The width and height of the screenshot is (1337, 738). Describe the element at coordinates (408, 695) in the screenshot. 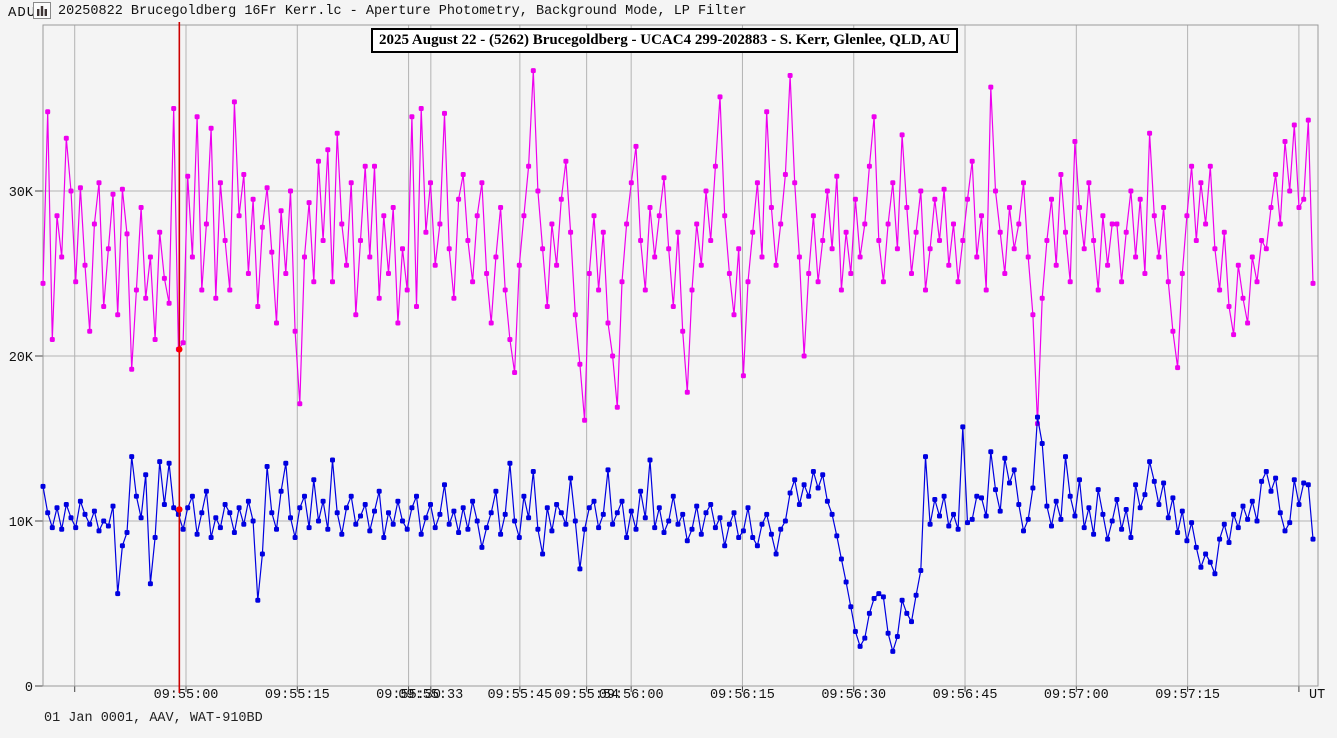

I see `x-tick-label: 09:55:30` at that location.